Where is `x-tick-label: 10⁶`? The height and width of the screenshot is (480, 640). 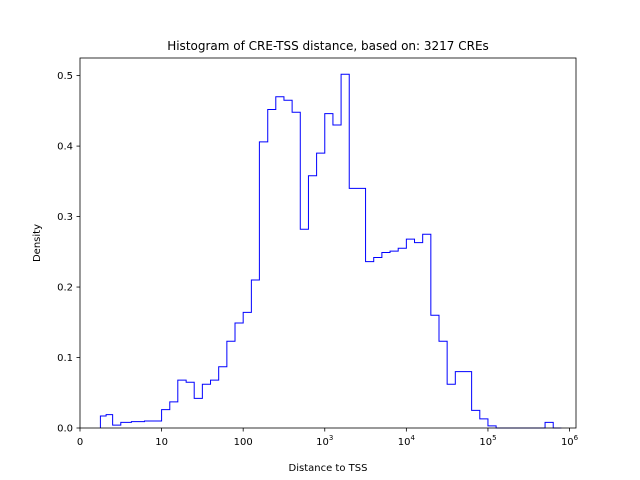
x-tick-label: 10⁶ is located at coordinates (570, 441).